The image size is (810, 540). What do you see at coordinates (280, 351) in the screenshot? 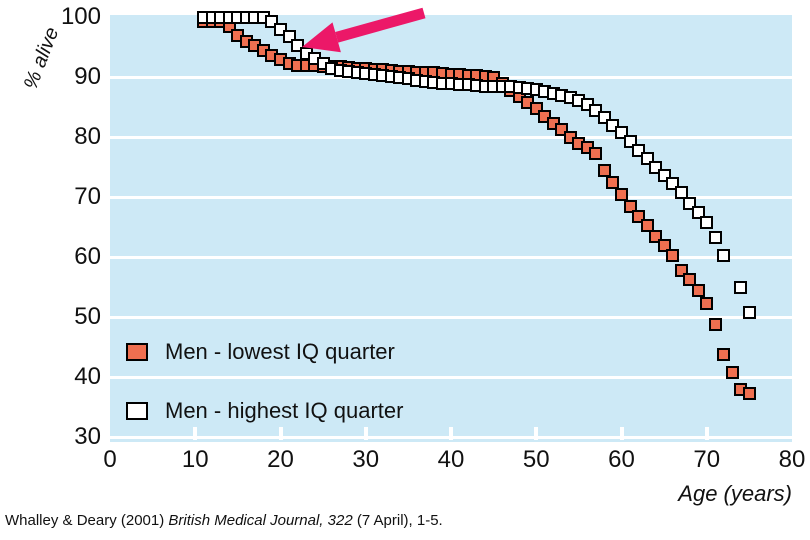
I see `legend-label-lowest-iq: Men - lowest IQ quarter` at bounding box center [280, 351].